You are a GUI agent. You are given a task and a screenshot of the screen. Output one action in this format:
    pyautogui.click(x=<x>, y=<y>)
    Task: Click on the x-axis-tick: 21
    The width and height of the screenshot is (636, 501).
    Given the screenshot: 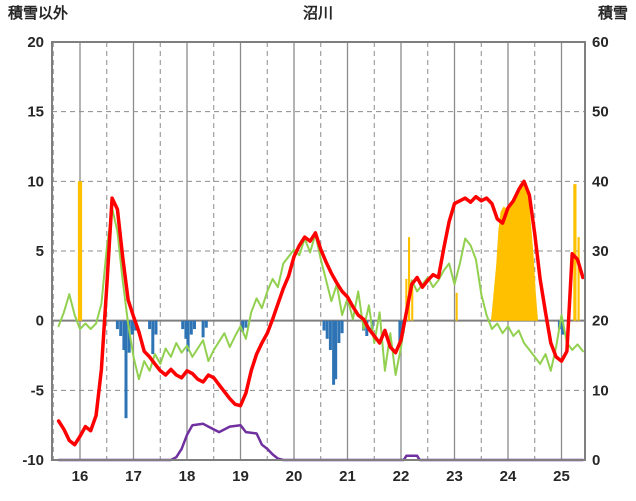 What is the action you would take?
    pyautogui.click(x=347, y=476)
    